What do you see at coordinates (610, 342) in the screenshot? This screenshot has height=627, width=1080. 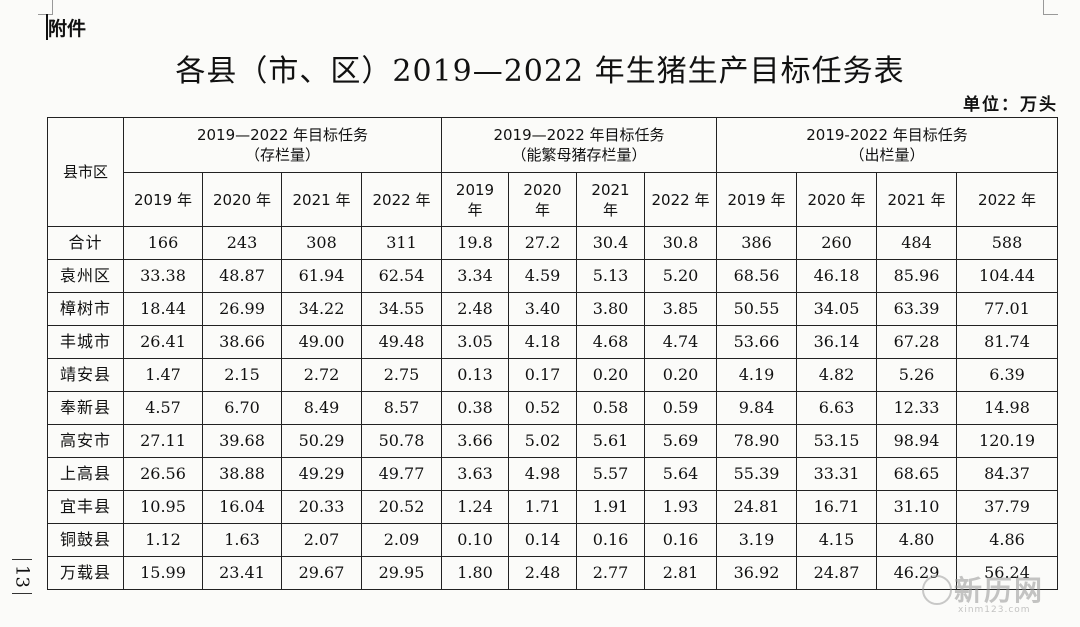 I see `value-cell: 4.68` at bounding box center [610, 342].